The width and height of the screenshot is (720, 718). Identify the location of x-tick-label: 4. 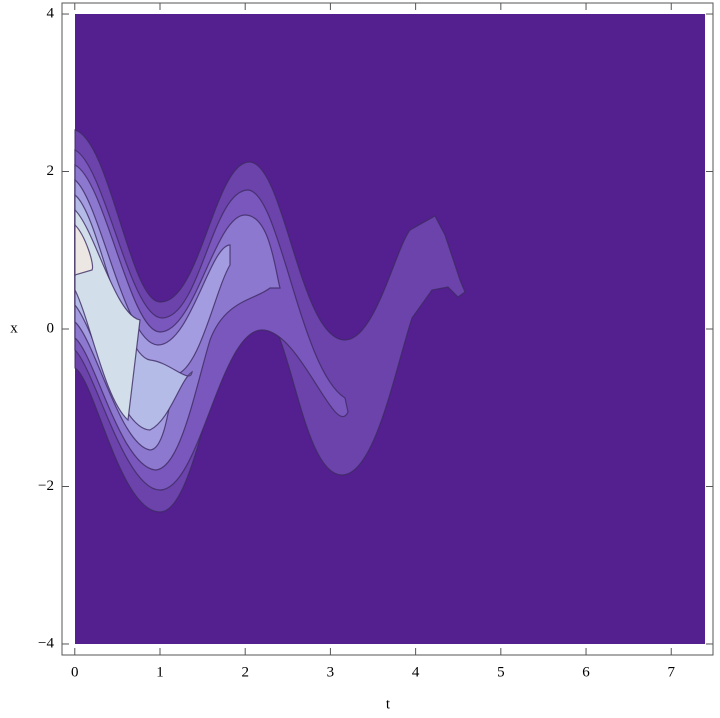
(416, 672).